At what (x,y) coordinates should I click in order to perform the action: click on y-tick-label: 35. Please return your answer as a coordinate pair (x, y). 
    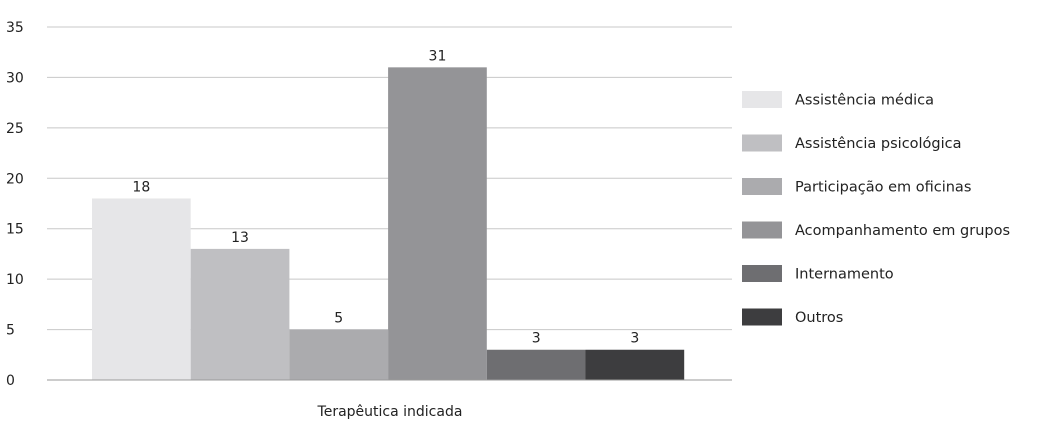
    Looking at the image, I should click on (15, 28).